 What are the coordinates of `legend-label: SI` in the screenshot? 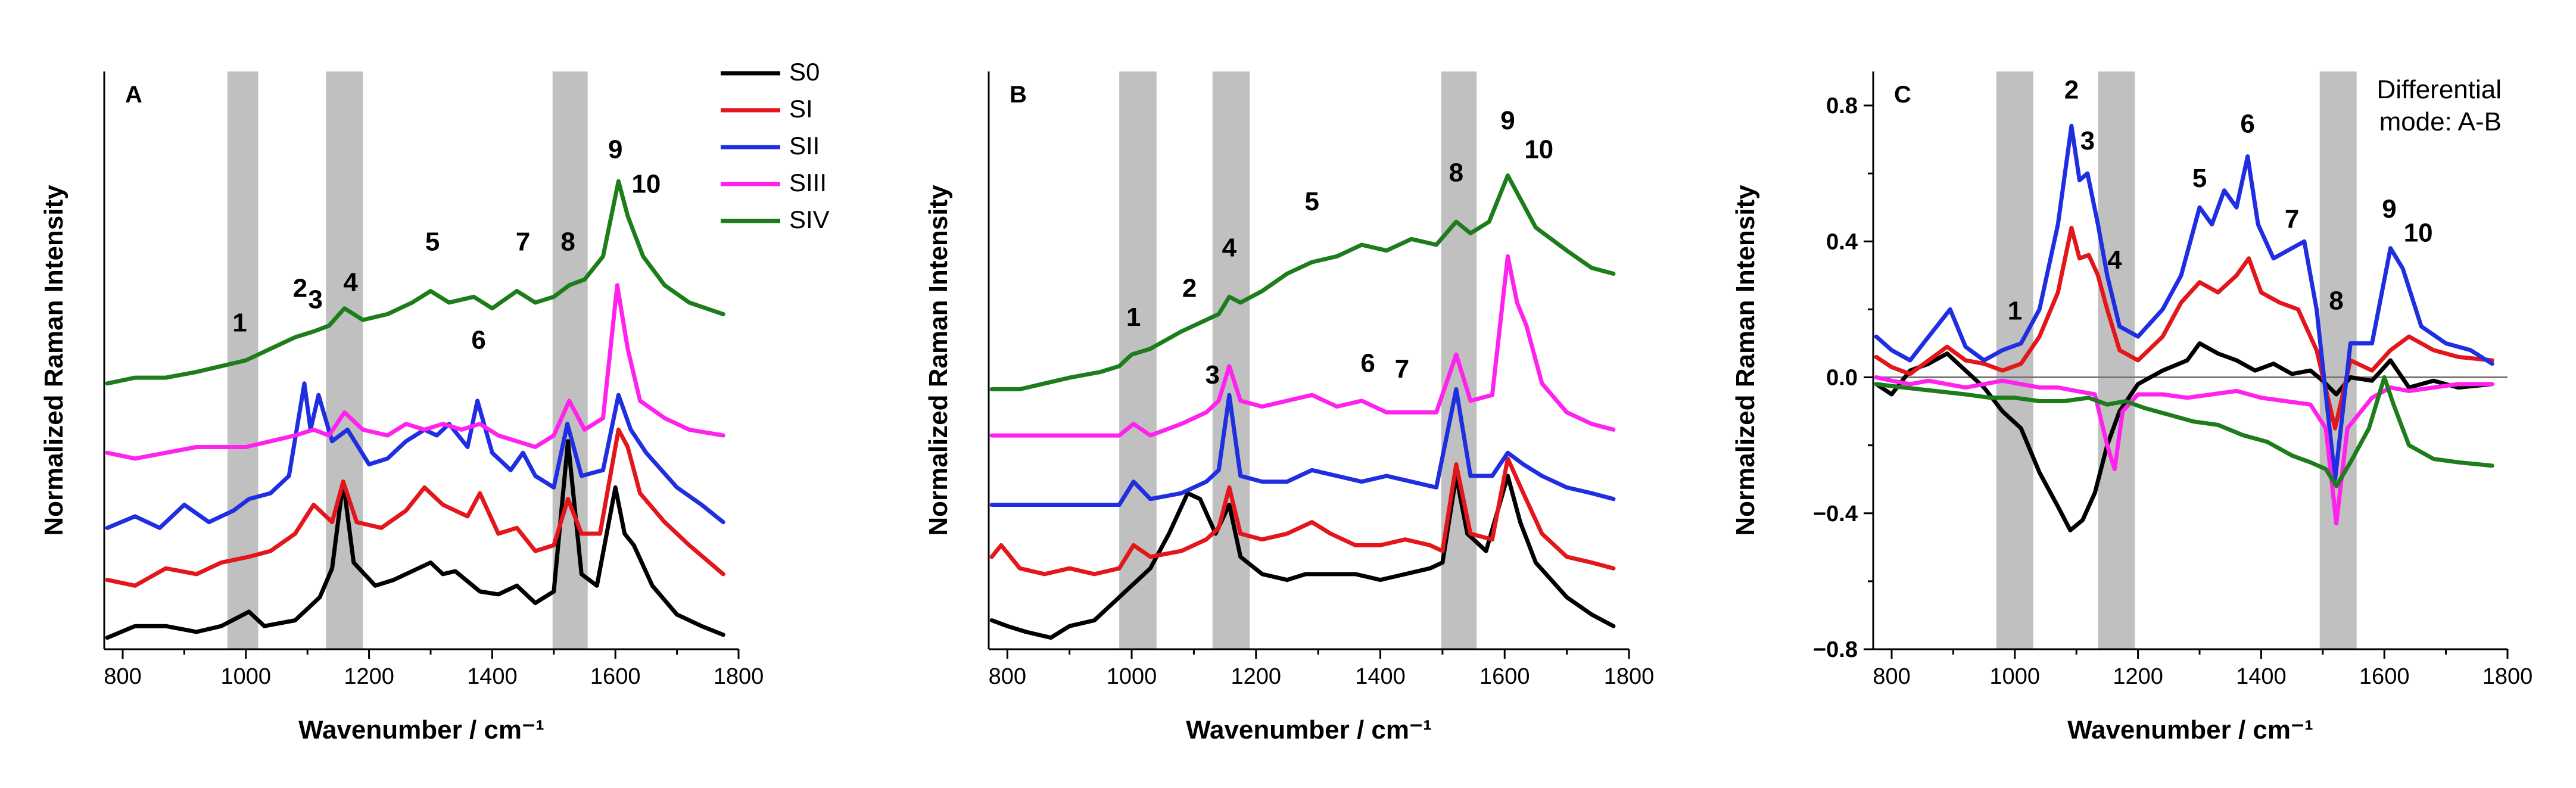 It's located at (801, 109).